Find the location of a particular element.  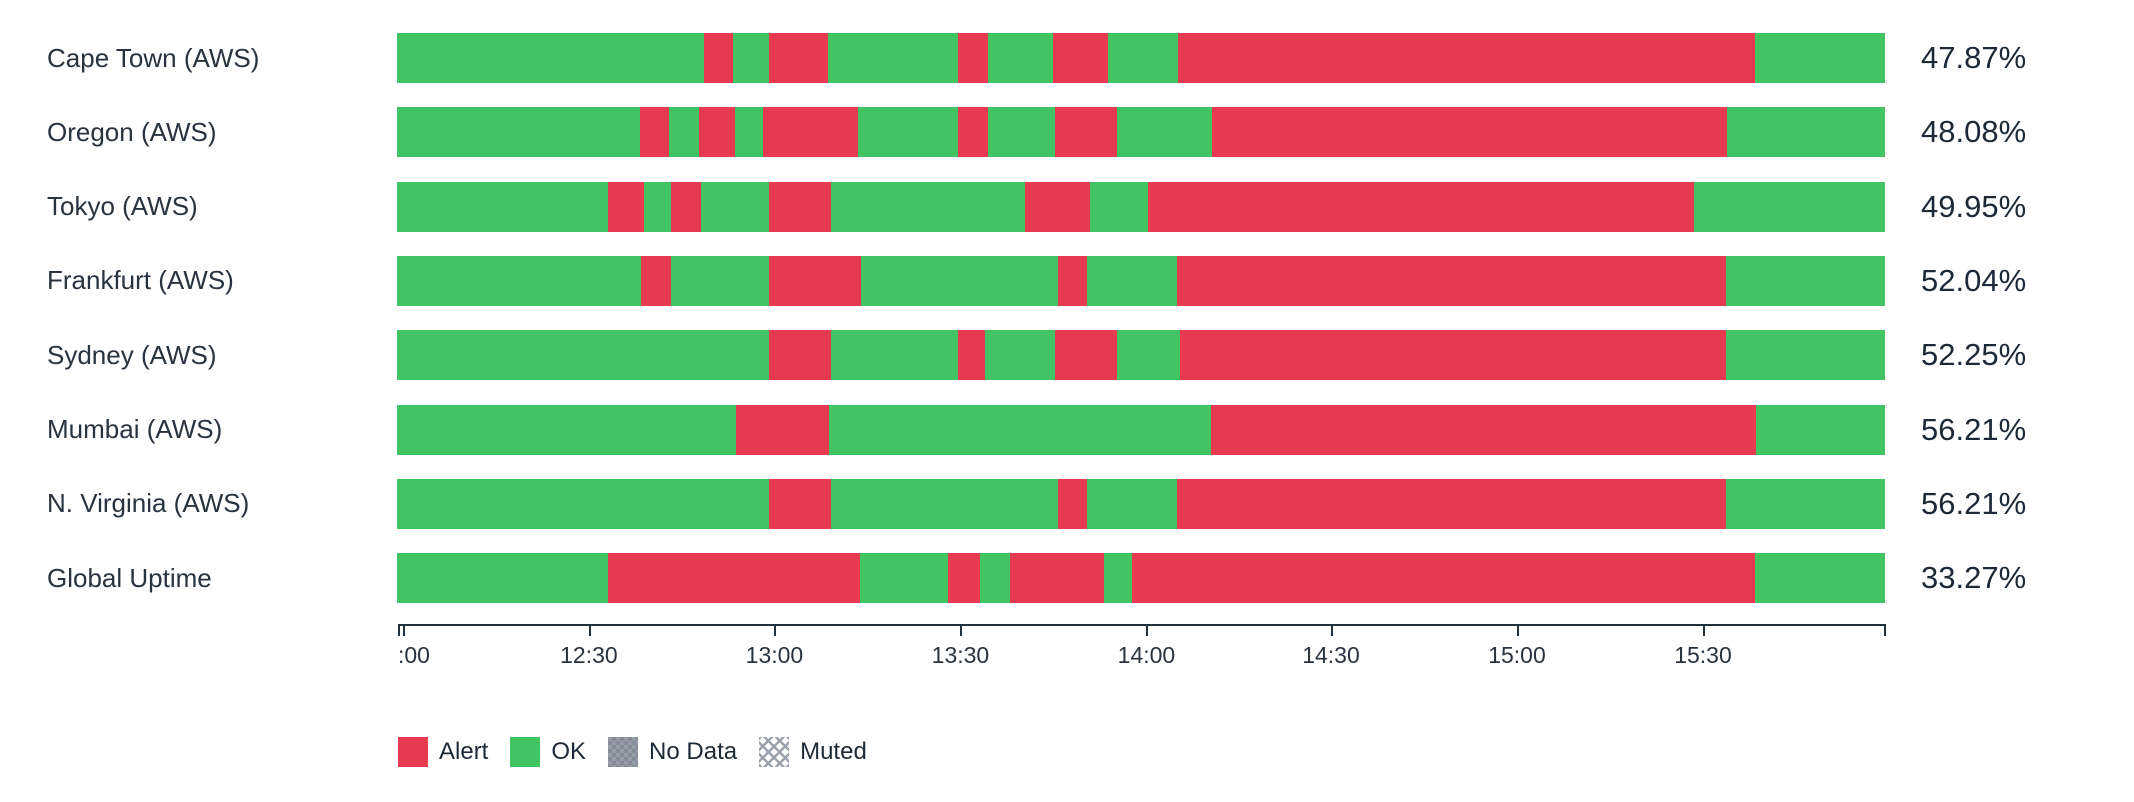

legend-item-muted: Muted is located at coordinates (813, 752).